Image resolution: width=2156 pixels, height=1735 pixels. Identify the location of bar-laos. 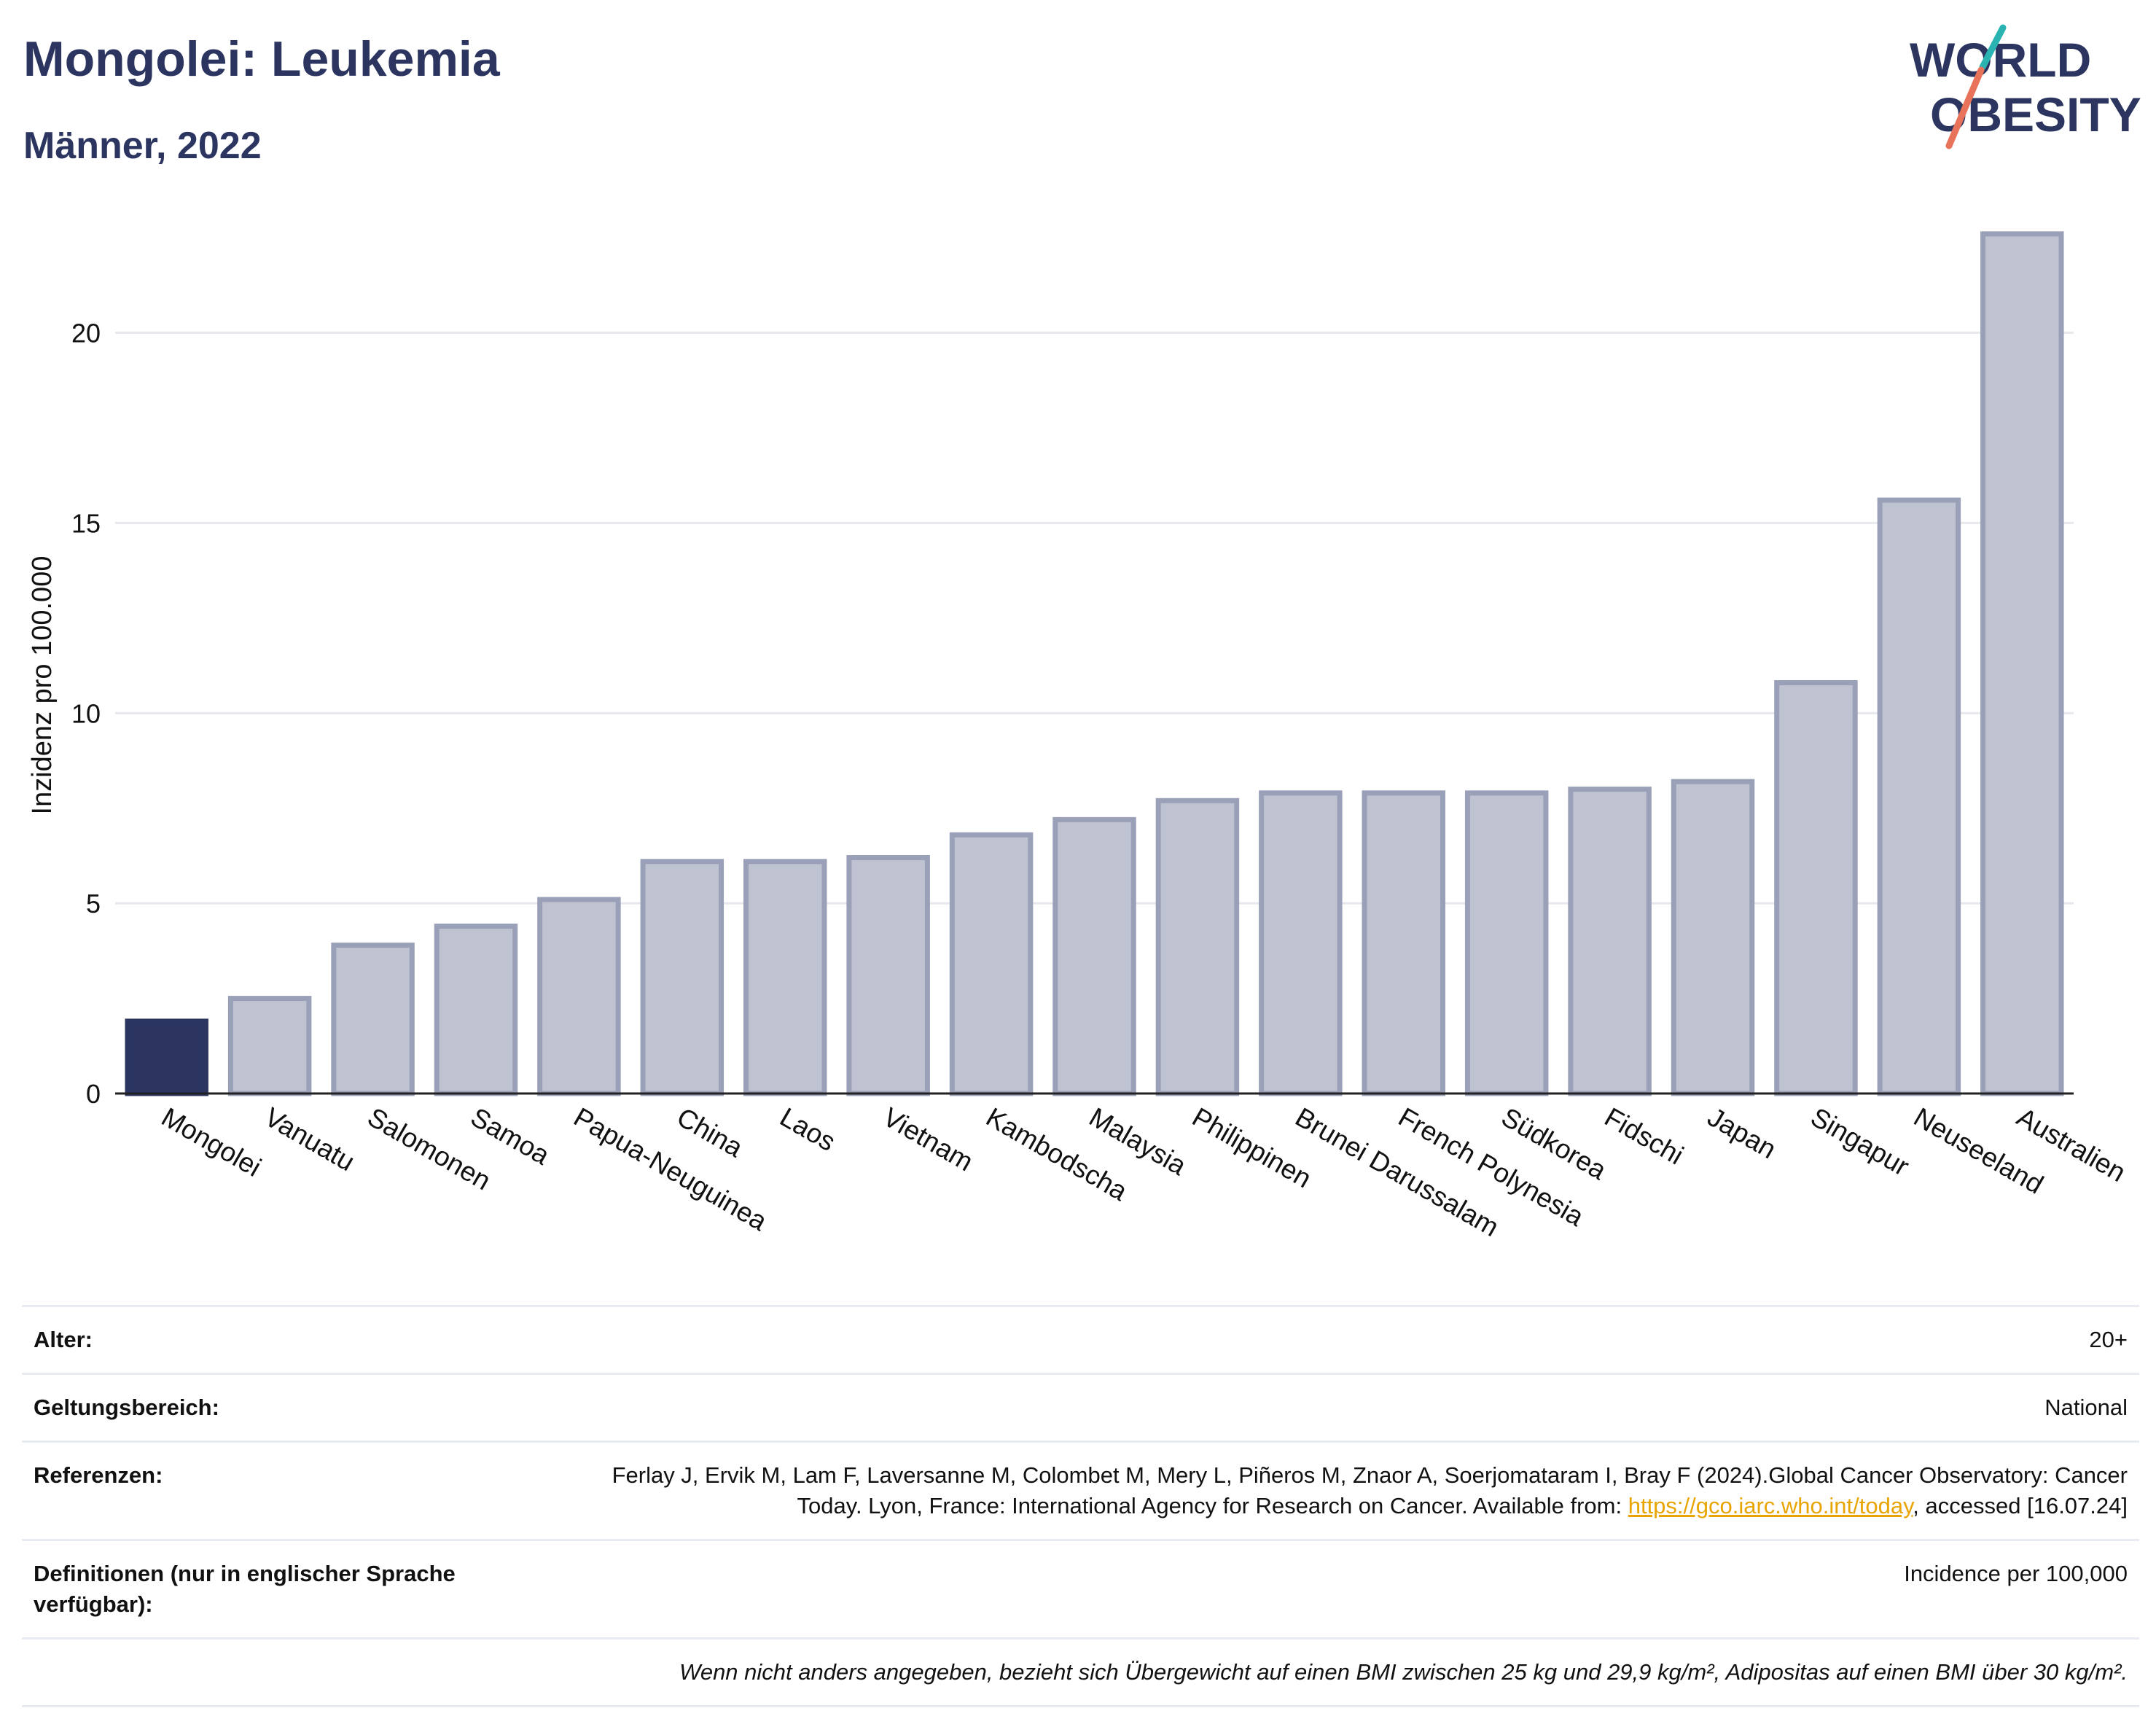
(785, 978).